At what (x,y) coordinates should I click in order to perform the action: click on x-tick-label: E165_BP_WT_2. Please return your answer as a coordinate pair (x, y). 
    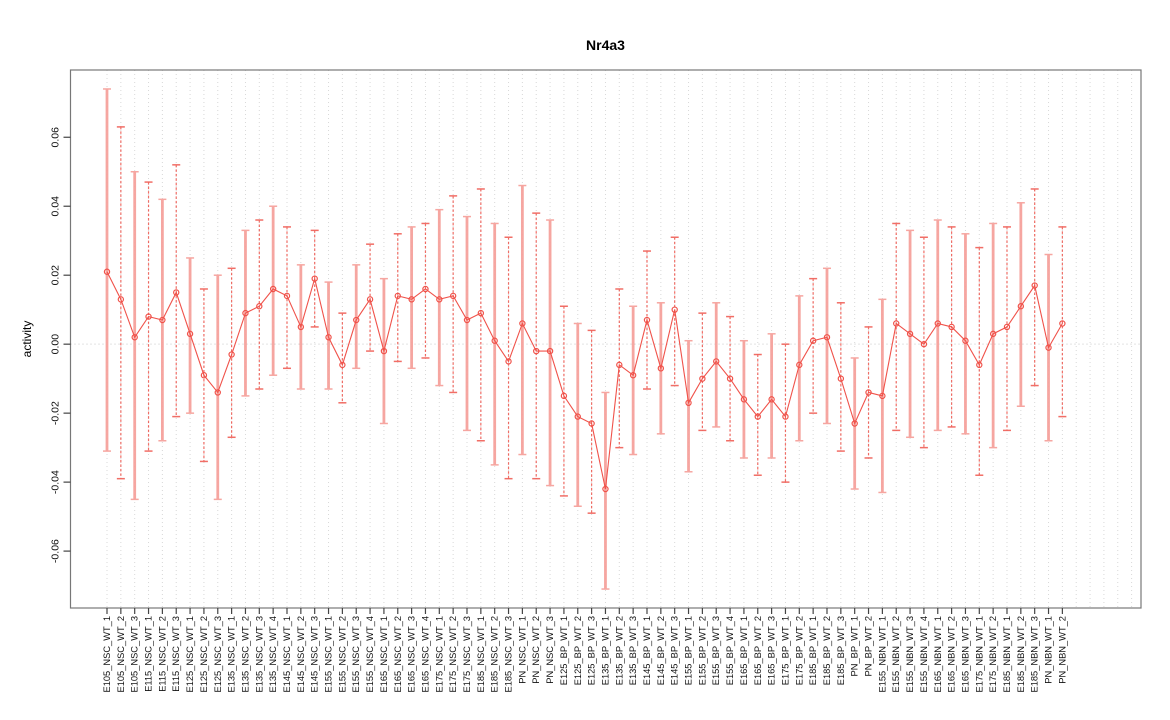
    Looking at the image, I should click on (758, 650).